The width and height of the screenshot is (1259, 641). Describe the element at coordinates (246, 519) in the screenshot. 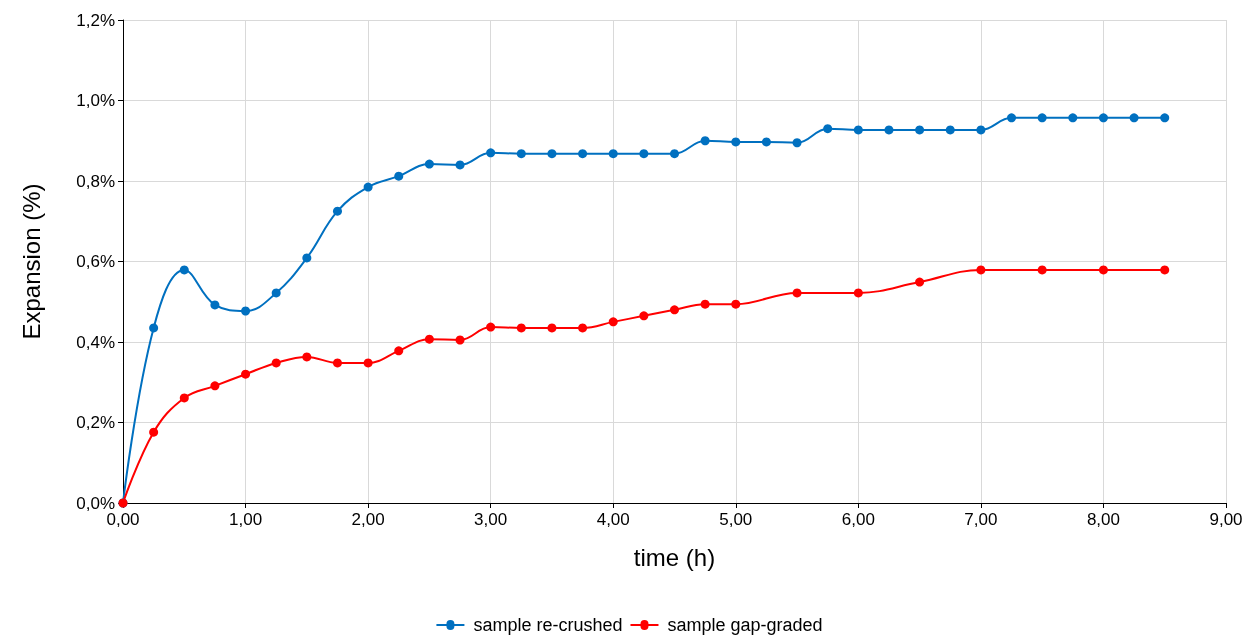

I see `x-tick-label: 1,00` at that location.